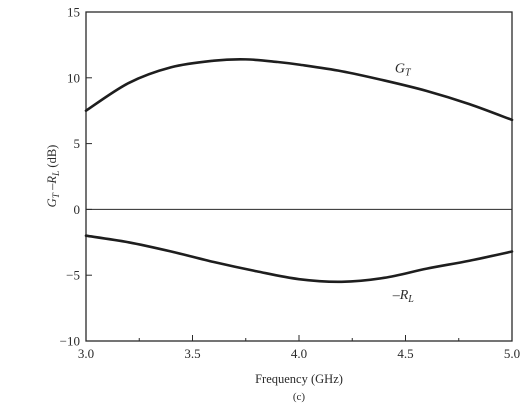 Image resolution: width=528 pixels, height=404 pixels. Describe the element at coordinates (299, 90) in the screenshot. I see `series-line-gt` at that location.